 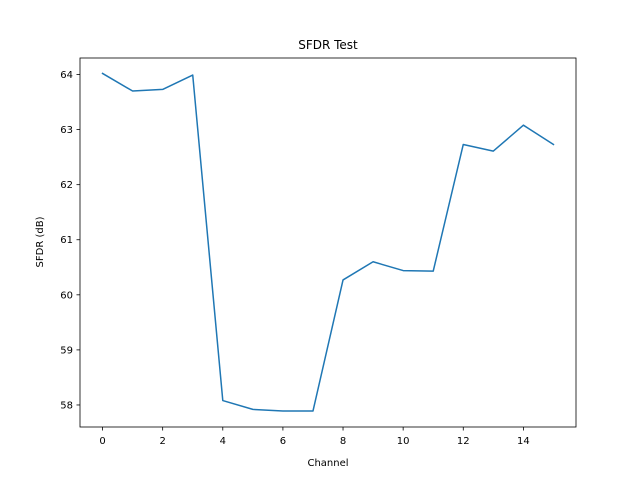 I want to click on x-tick-label: 14, so click(x=523, y=441).